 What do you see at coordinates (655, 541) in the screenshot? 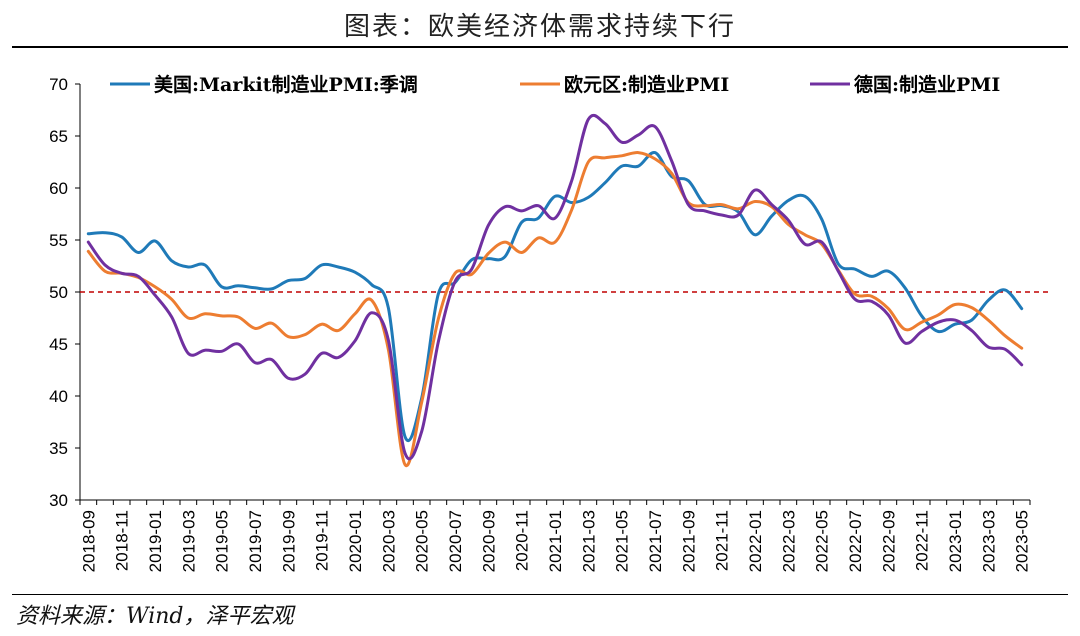
I see `x-tick-label: 2021-07` at bounding box center [655, 541].